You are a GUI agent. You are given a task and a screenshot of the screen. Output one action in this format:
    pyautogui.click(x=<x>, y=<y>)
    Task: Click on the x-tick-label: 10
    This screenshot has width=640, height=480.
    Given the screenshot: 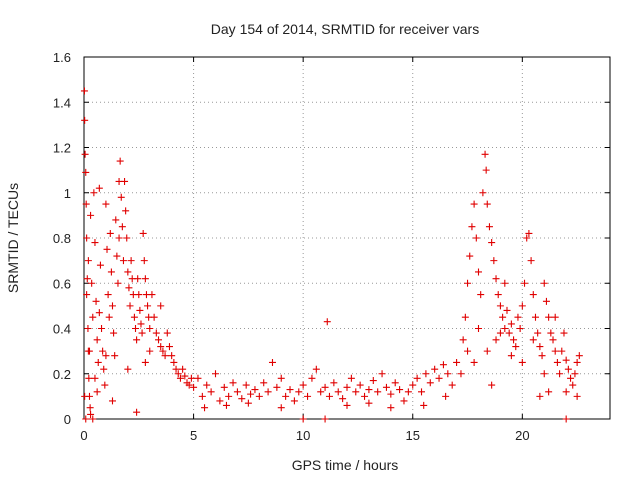 What is the action you would take?
    pyautogui.click(x=303, y=435)
    